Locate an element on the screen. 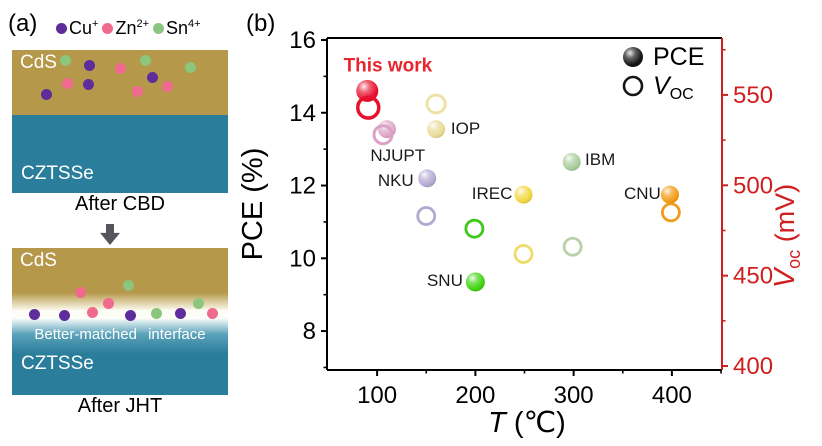 Image resolution: width=822 pixels, height=446 pixels. pce-point-ibm is located at coordinates (571, 161).